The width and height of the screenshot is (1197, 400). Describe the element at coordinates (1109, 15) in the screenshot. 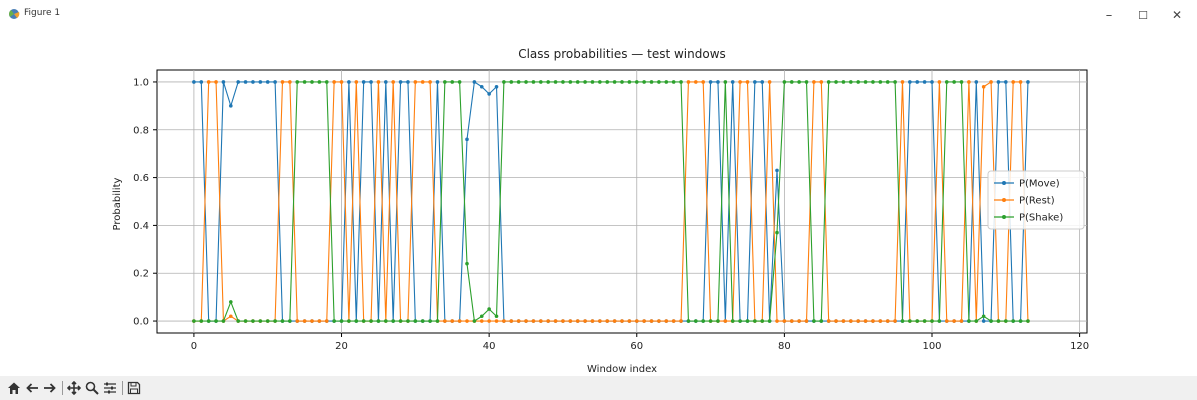

I see `minimize-button: –` at that location.